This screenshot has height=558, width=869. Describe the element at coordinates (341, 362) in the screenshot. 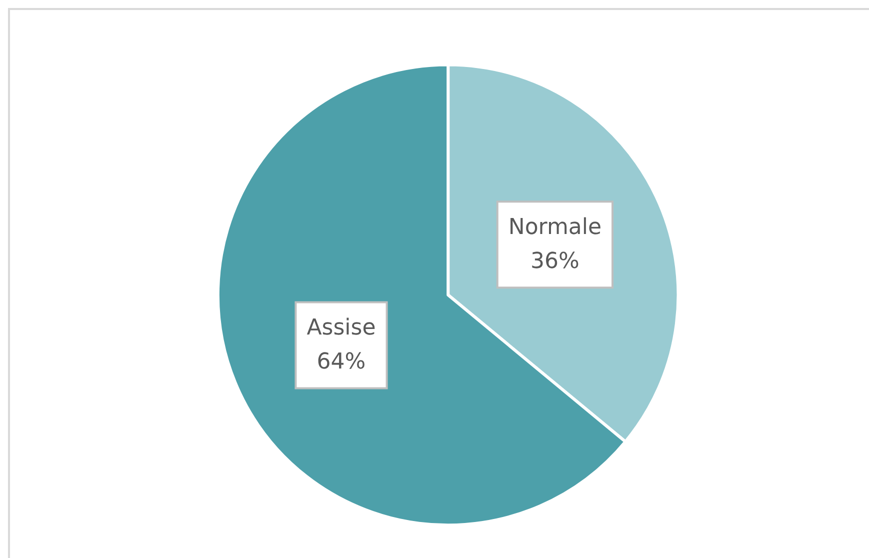

I see `data-label: 64%` at that location.